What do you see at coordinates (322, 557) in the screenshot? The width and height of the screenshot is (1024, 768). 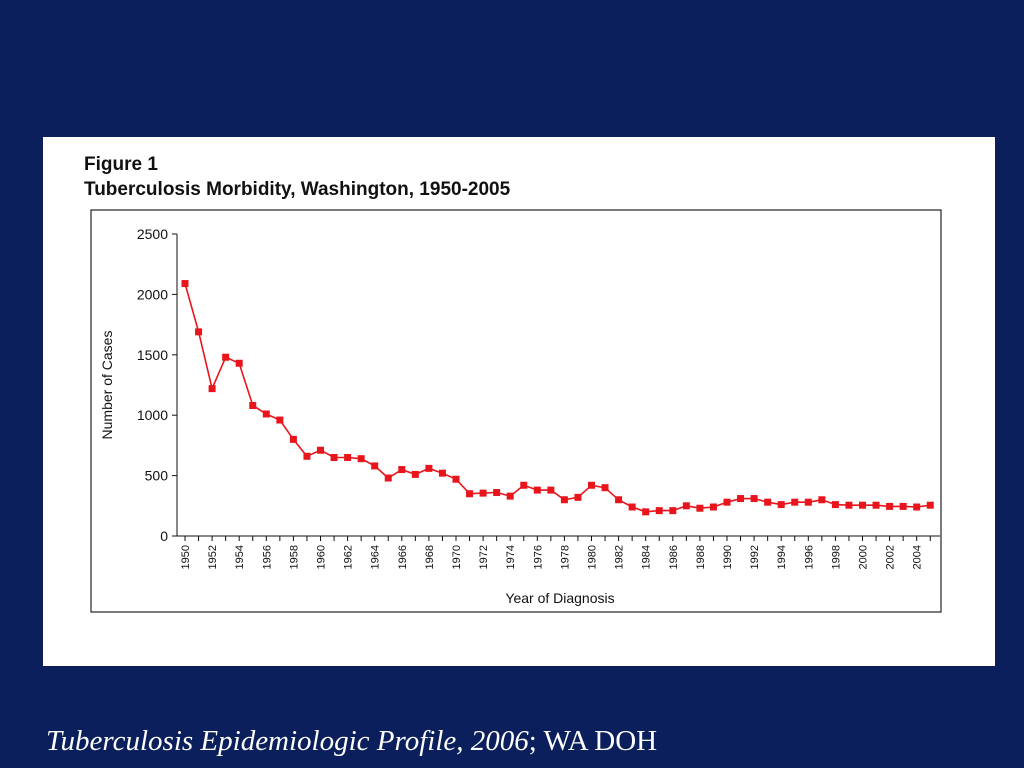 I see `x-tick-label: 1960` at bounding box center [322, 557].